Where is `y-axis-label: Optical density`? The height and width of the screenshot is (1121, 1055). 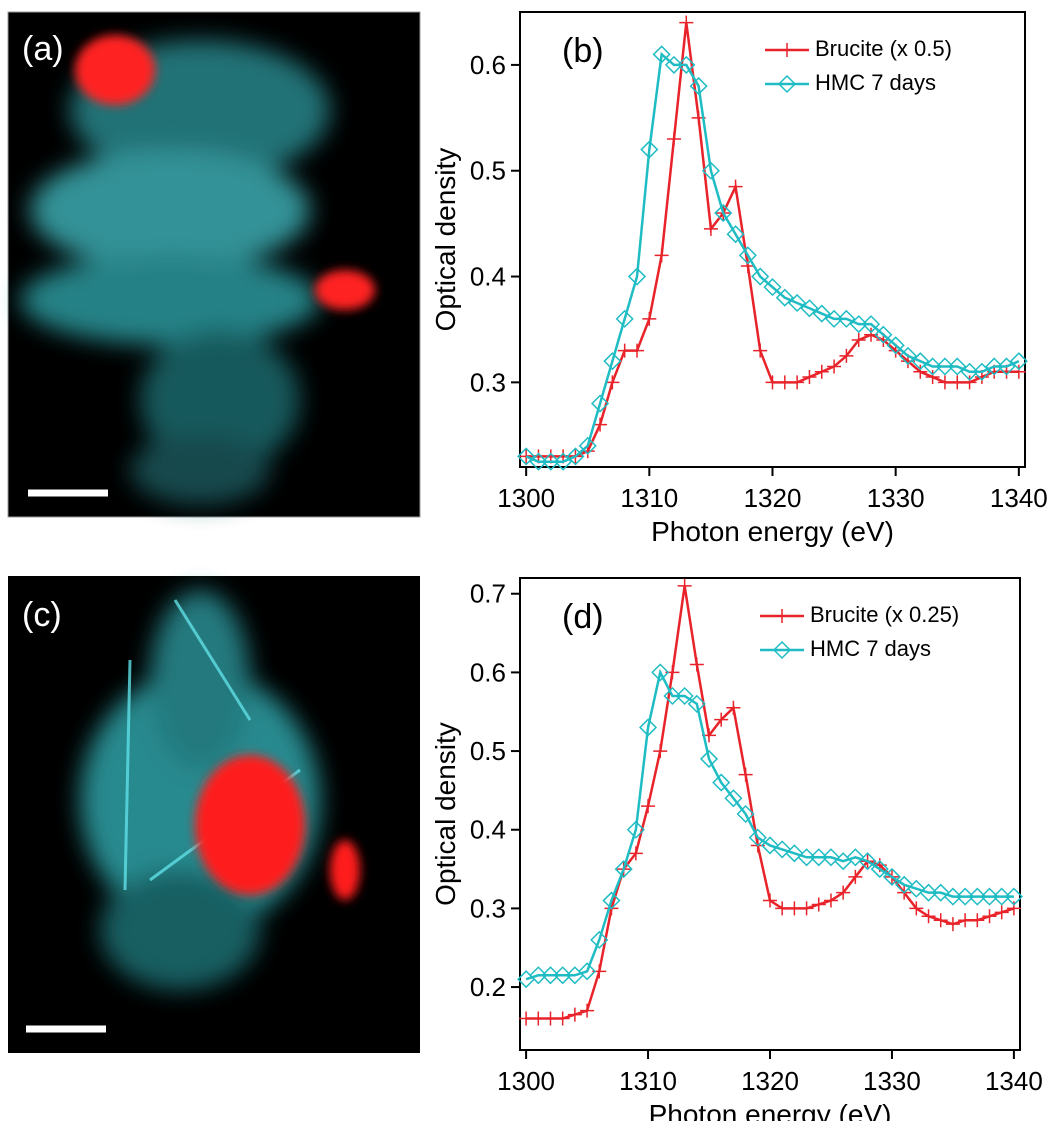
y-axis-label: Optical density is located at coordinates (445, 814).